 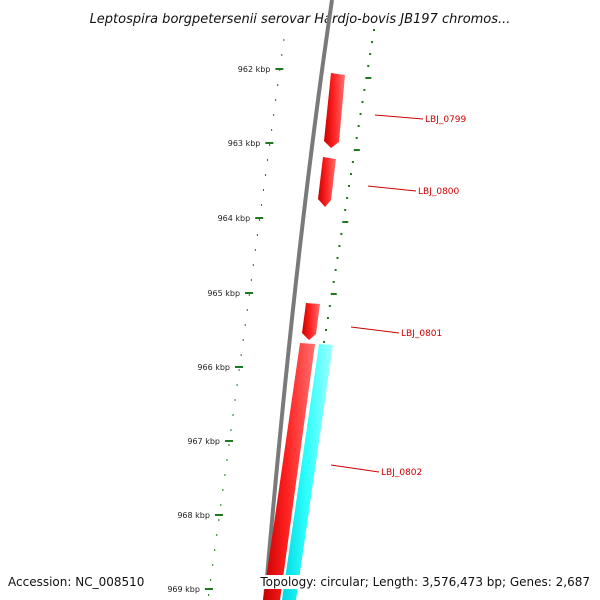 I want to click on left-tick-ring, so click(x=244, y=317).